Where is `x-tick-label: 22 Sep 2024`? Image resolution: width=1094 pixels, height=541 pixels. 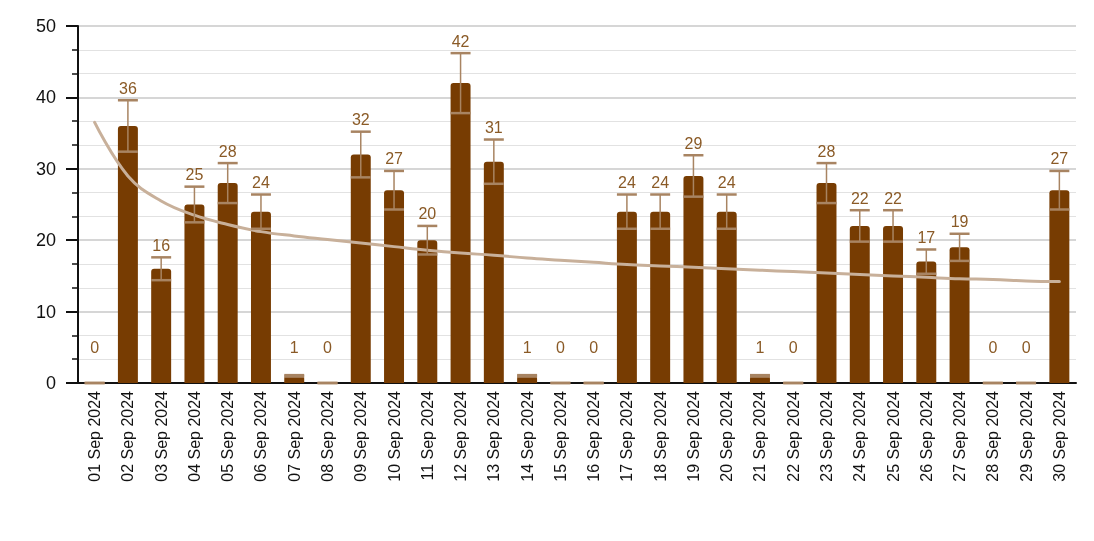
x-tick-label: 22 Sep 2024 is located at coordinates (793, 436).